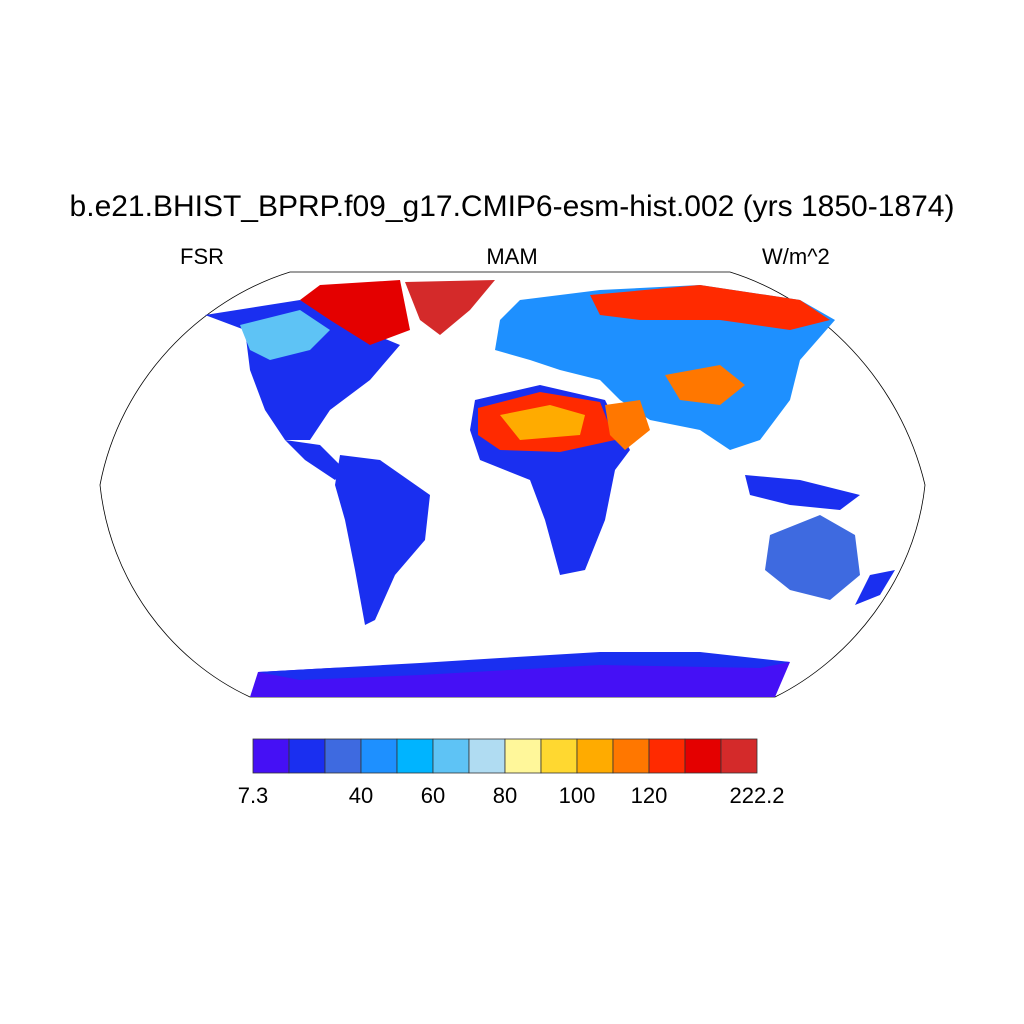  What do you see at coordinates (315, 460) in the screenshot?
I see `central-america` at bounding box center [315, 460].